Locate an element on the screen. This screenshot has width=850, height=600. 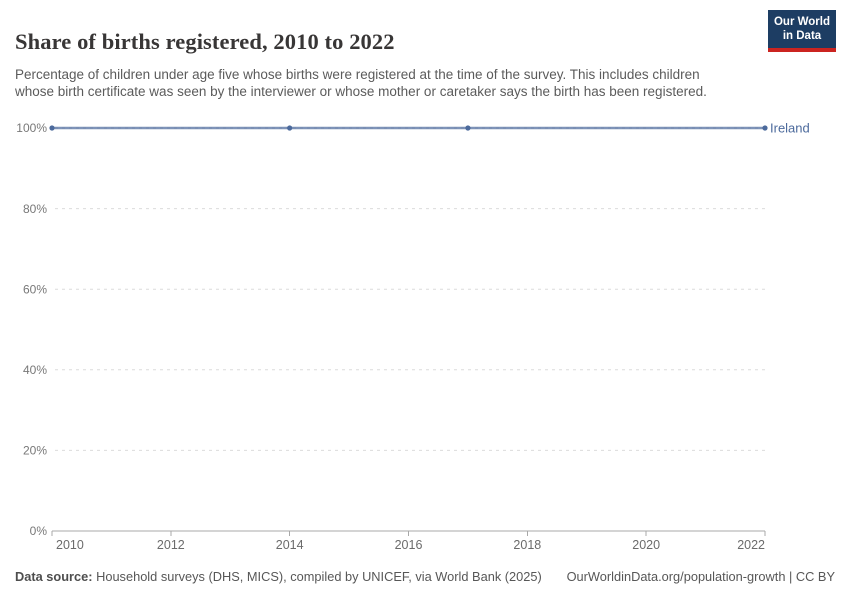
x-axis-tick-label: 2020 is located at coordinates (646, 545).